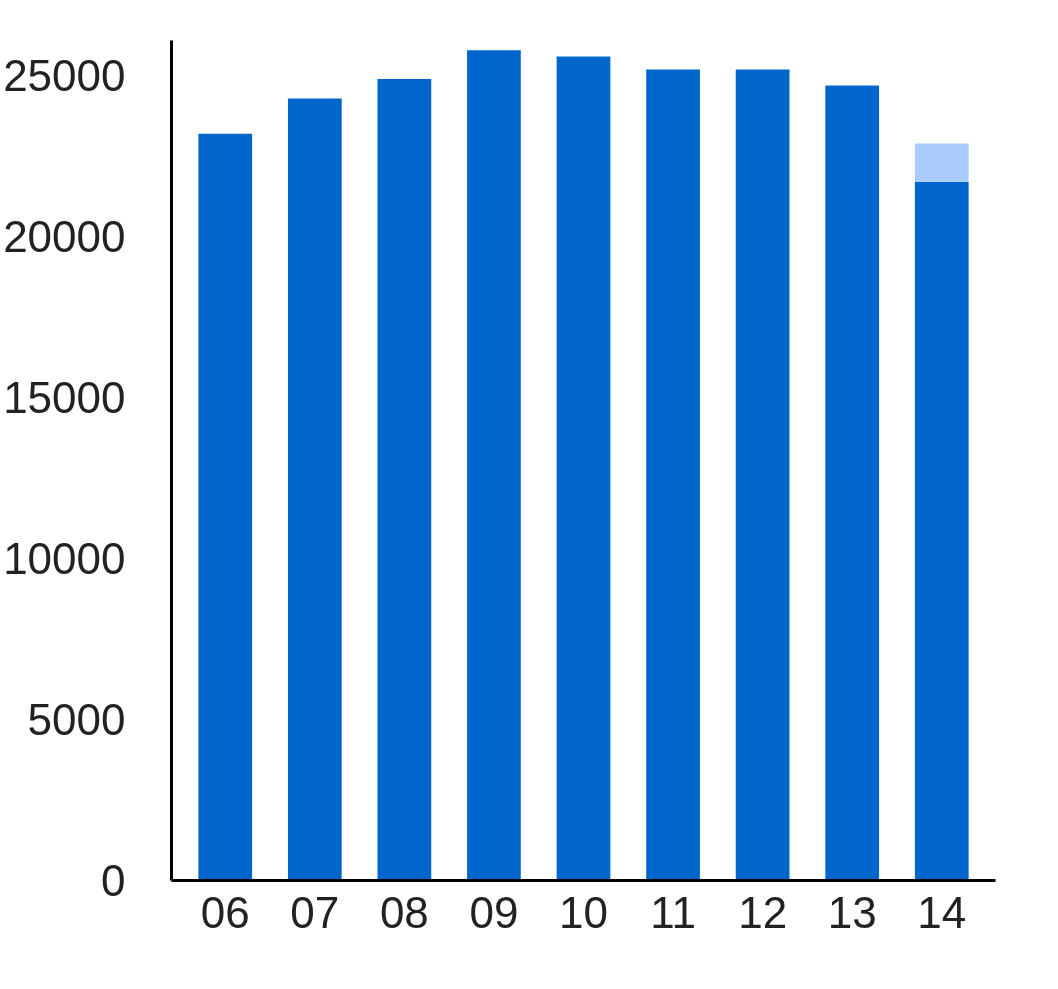 The width and height of the screenshot is (1058, 989). Describe the element at coordinates (673, 912) in the screenshot. I see `x-tick-label: 11` at that location.